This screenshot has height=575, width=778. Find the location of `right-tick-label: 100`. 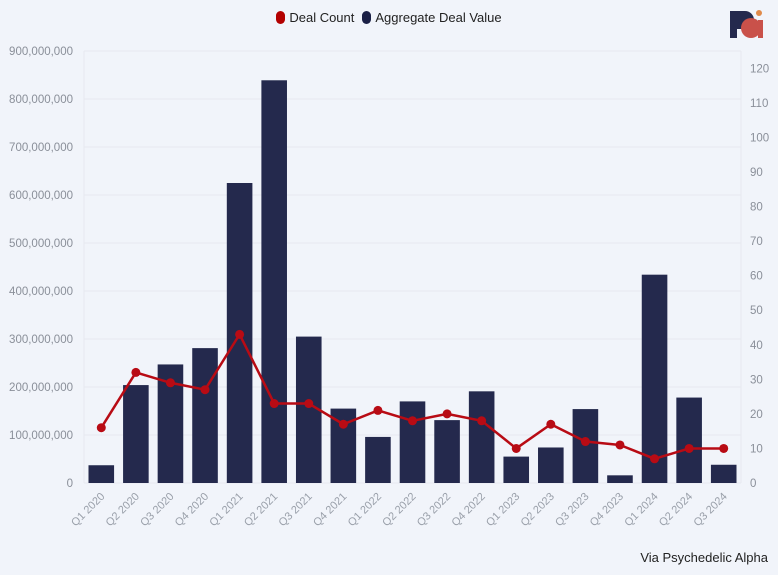

right-tick-label: 100 is located at coordinates (759, 138).